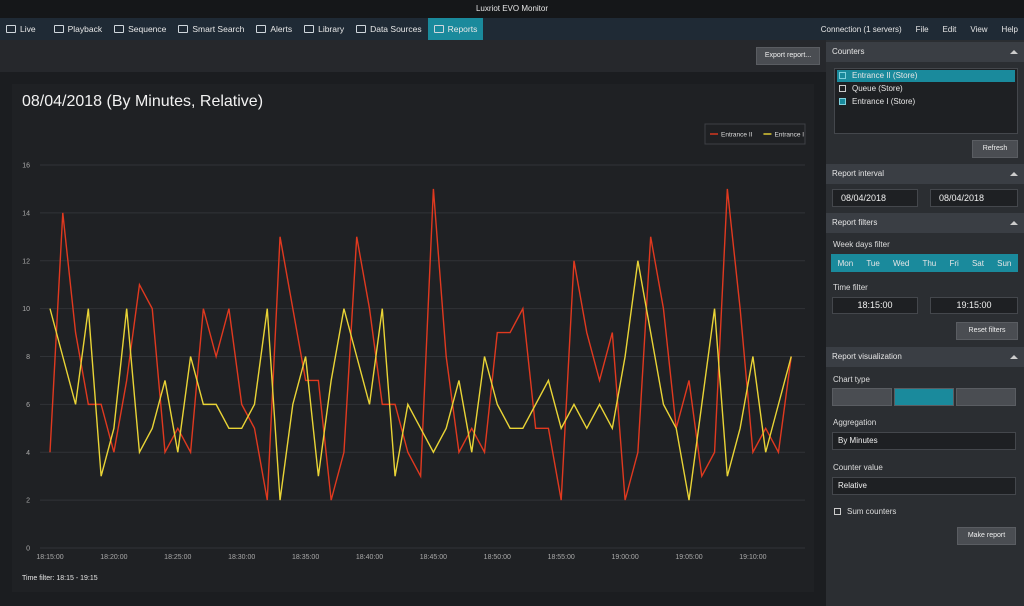 This screenshot has height=606, width=1024. Describe the element at coordinates (331, 29) in the screenshot. I see `tab-label: Library` at that location.